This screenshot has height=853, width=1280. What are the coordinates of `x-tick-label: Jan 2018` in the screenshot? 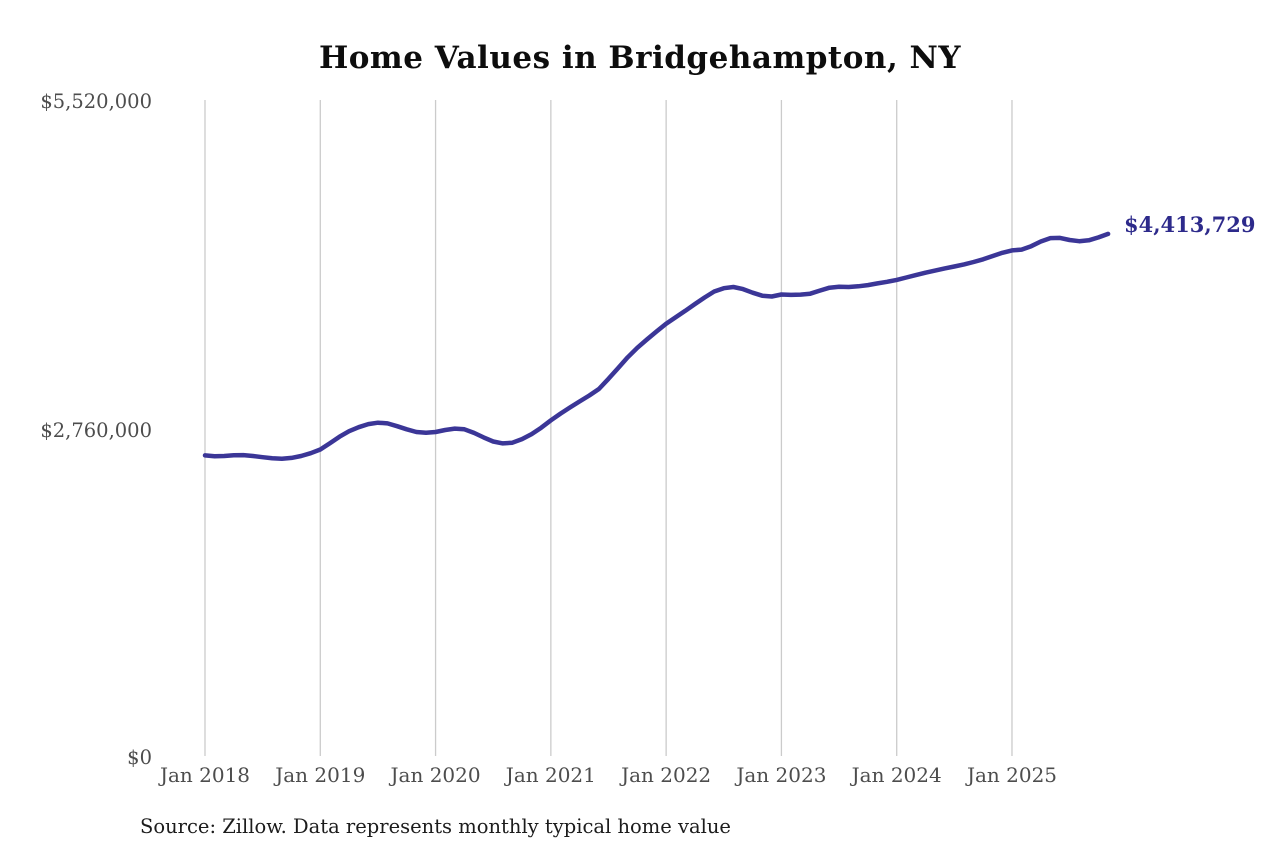 It's located at (205, 775).